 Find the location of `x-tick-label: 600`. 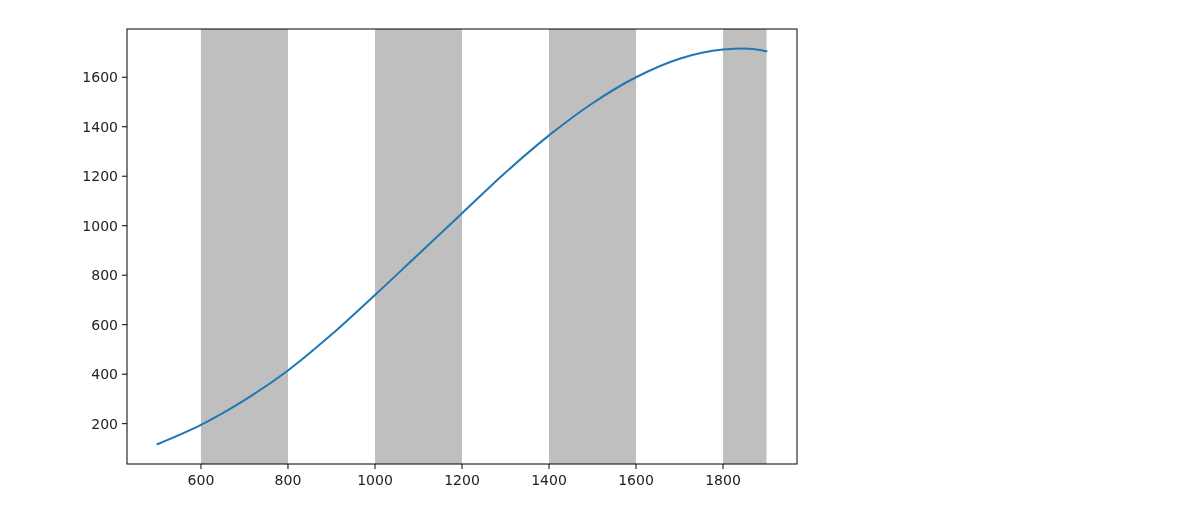

x-tick-label: 600 is located at coordinates (201, 480).